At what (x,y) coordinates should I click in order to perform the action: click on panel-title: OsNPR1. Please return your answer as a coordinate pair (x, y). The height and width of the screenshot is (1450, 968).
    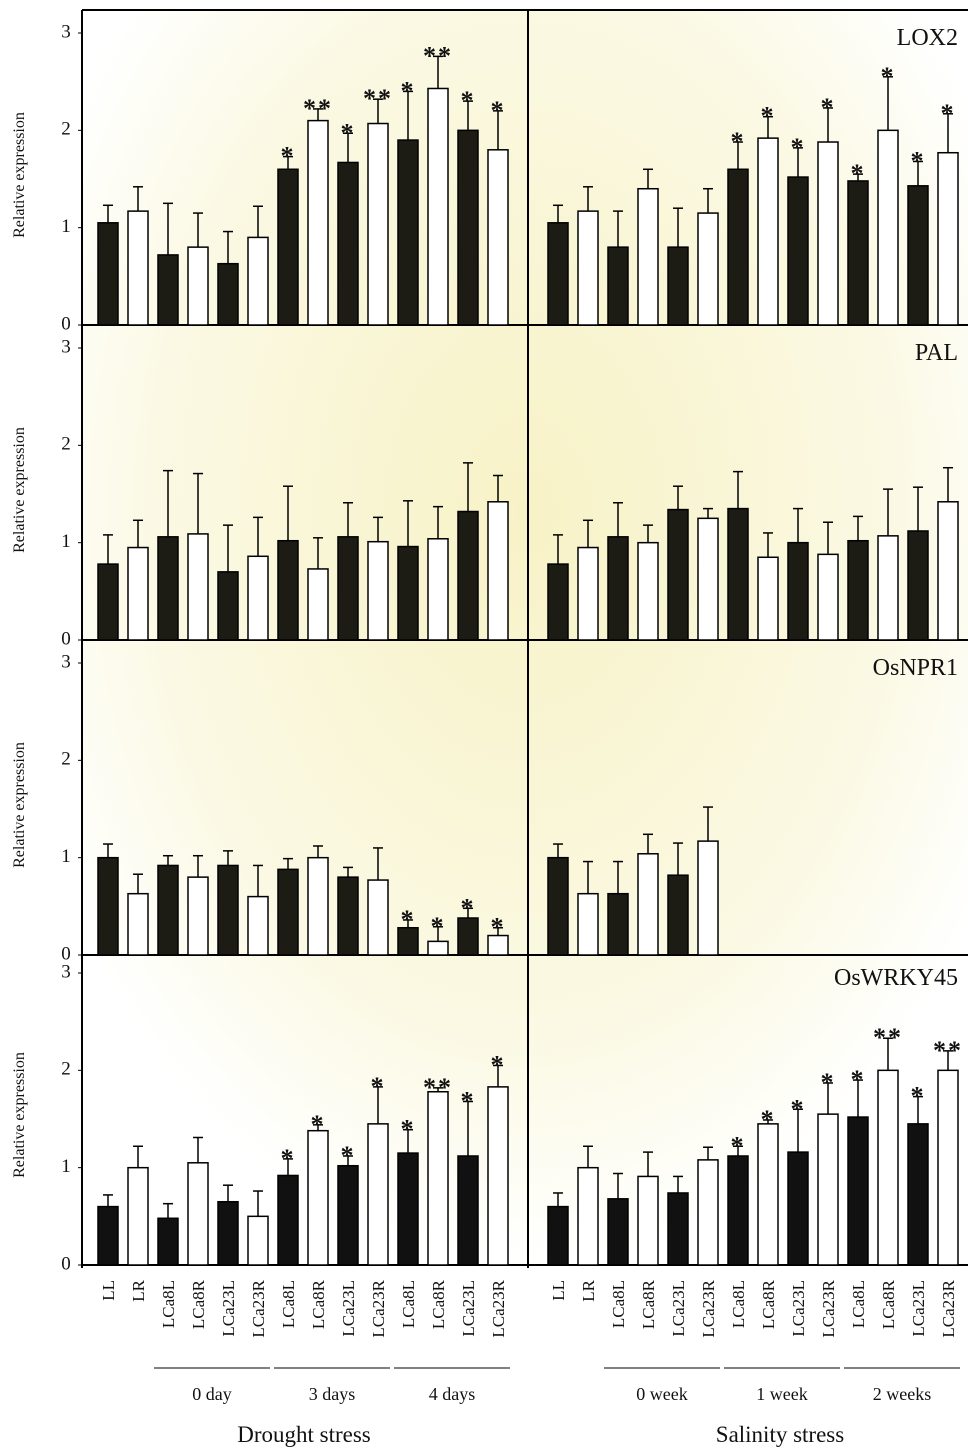
    Looking at the image, I should click on (915, 668).